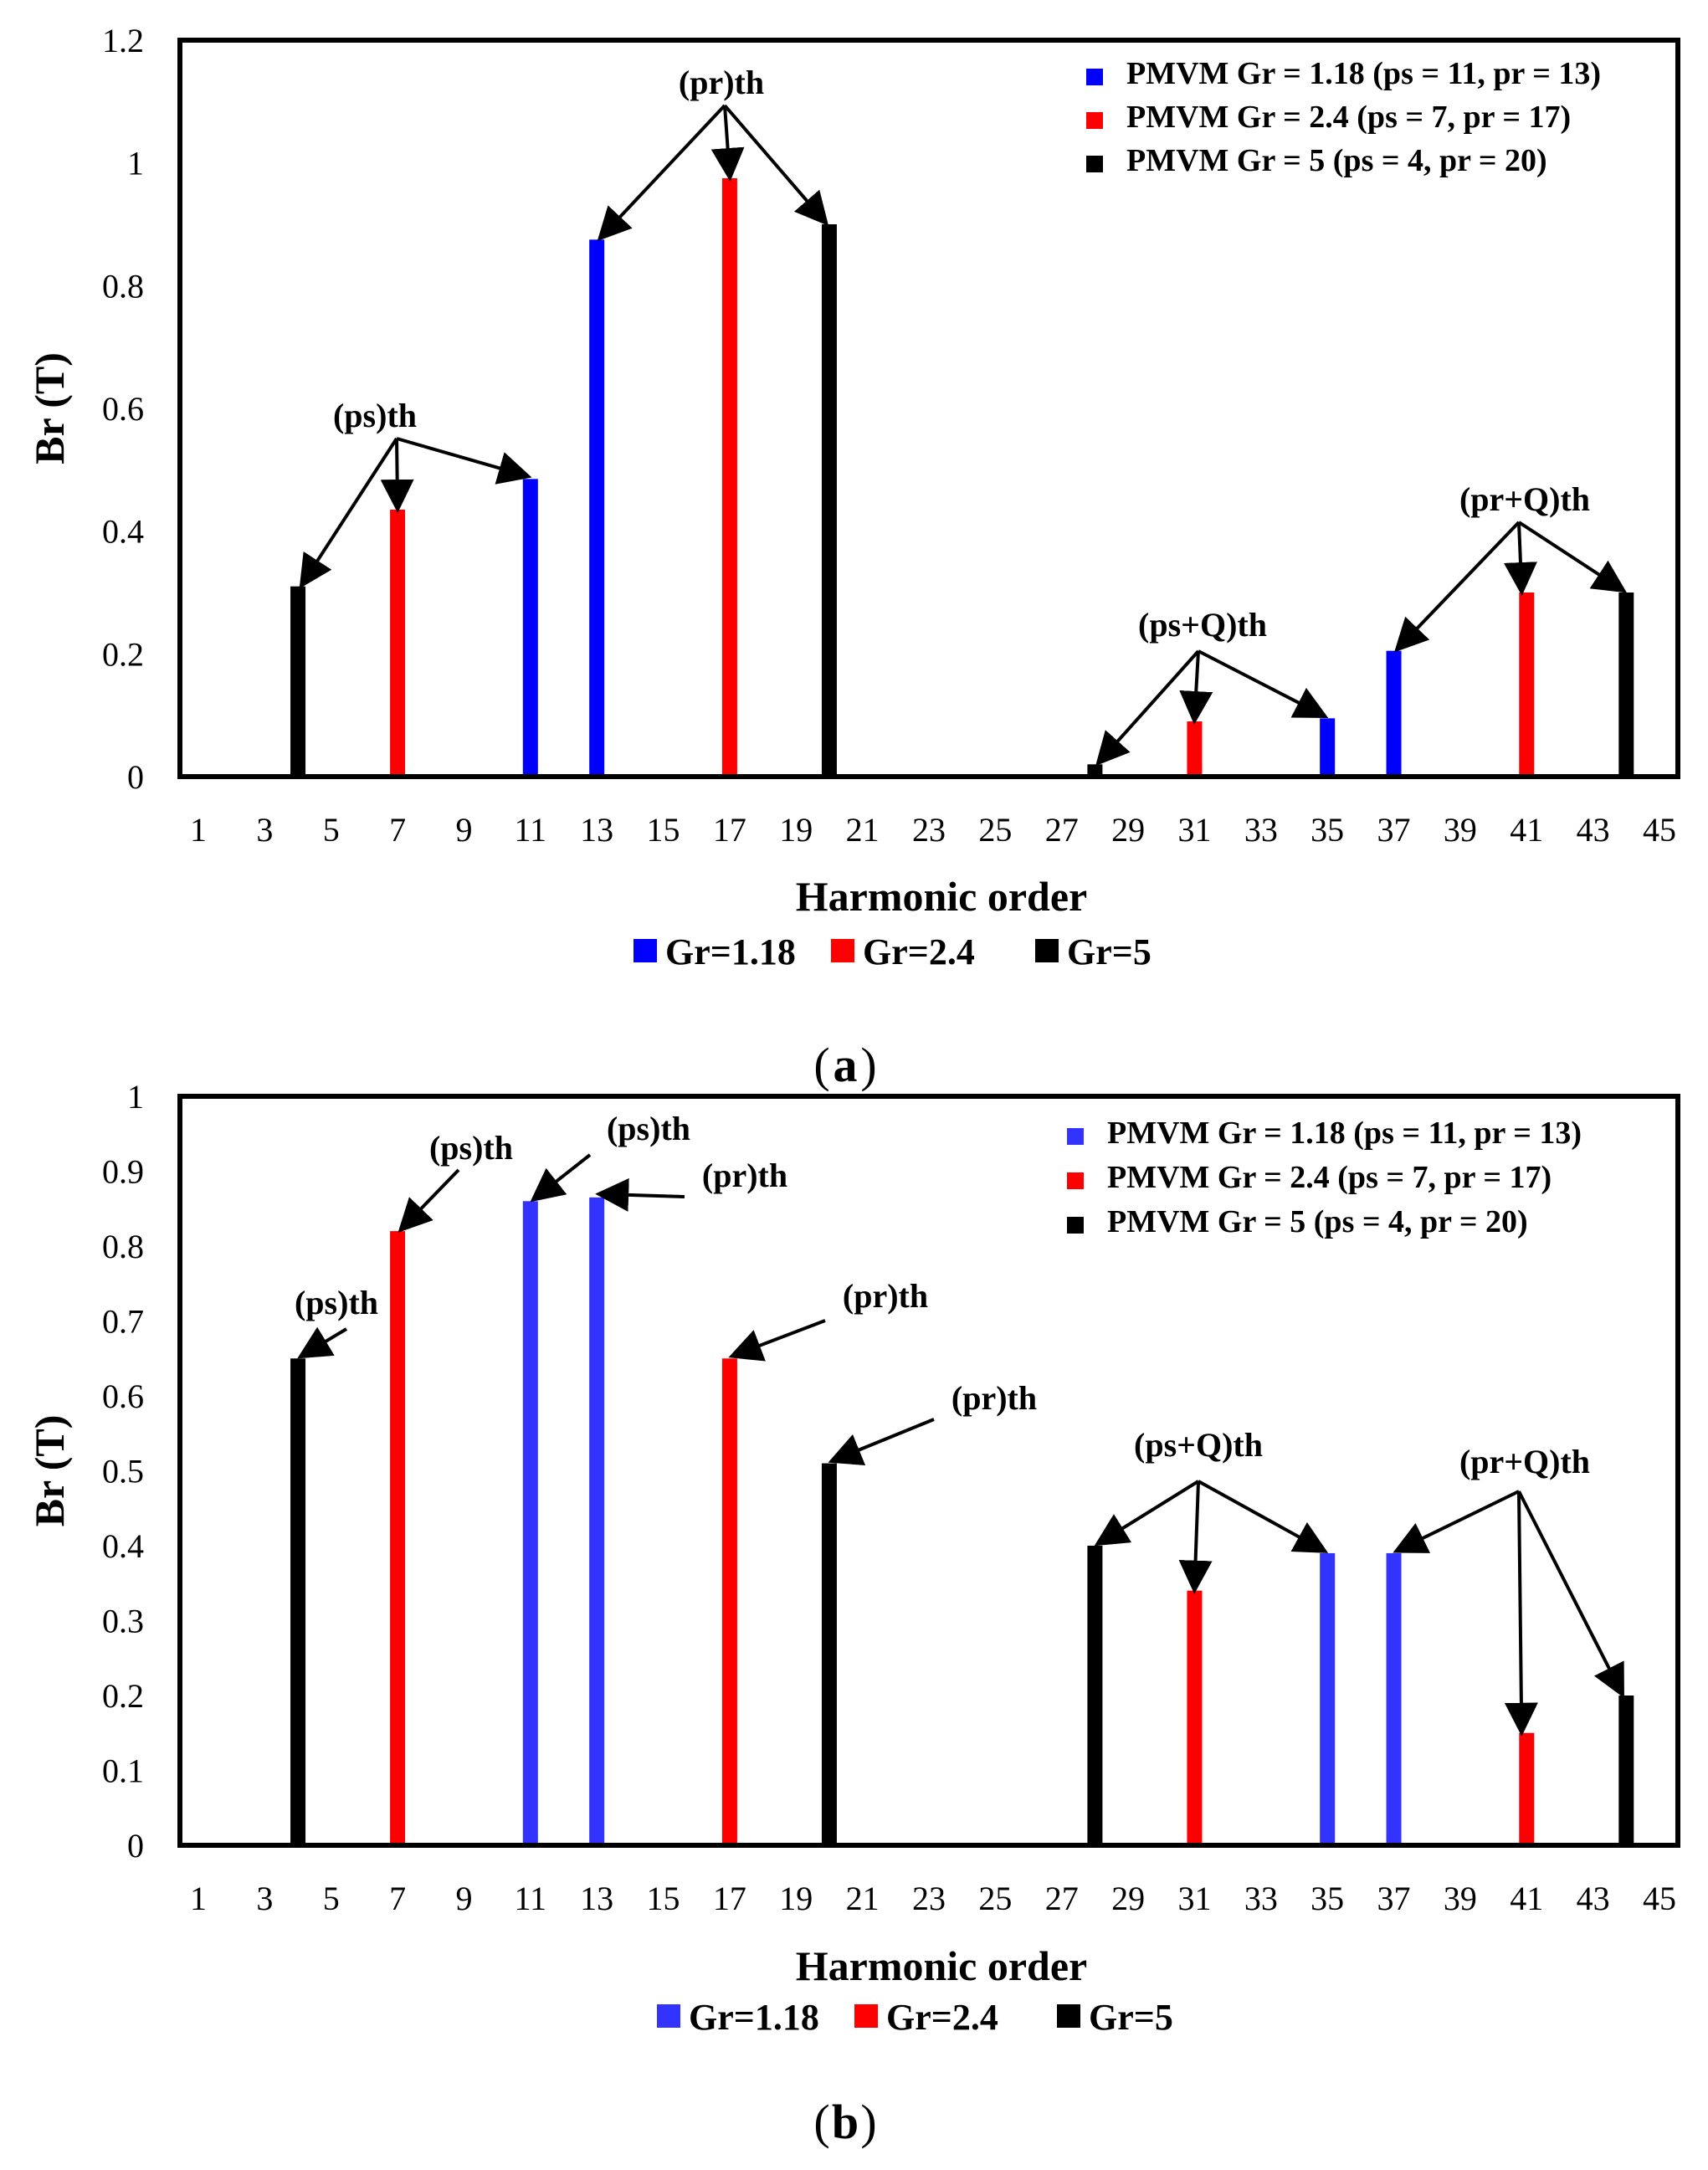  Describe the element at coordinates (1394, 1899) in the screenshot. I see `x-tick-label: 37` at that location.